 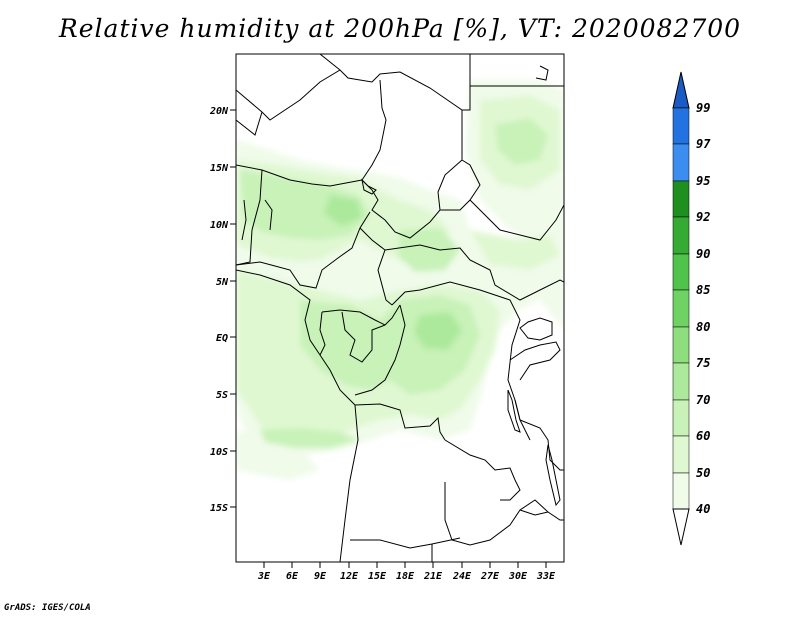 I want to click on lon-label: 18E, so click(x=405, y=576).